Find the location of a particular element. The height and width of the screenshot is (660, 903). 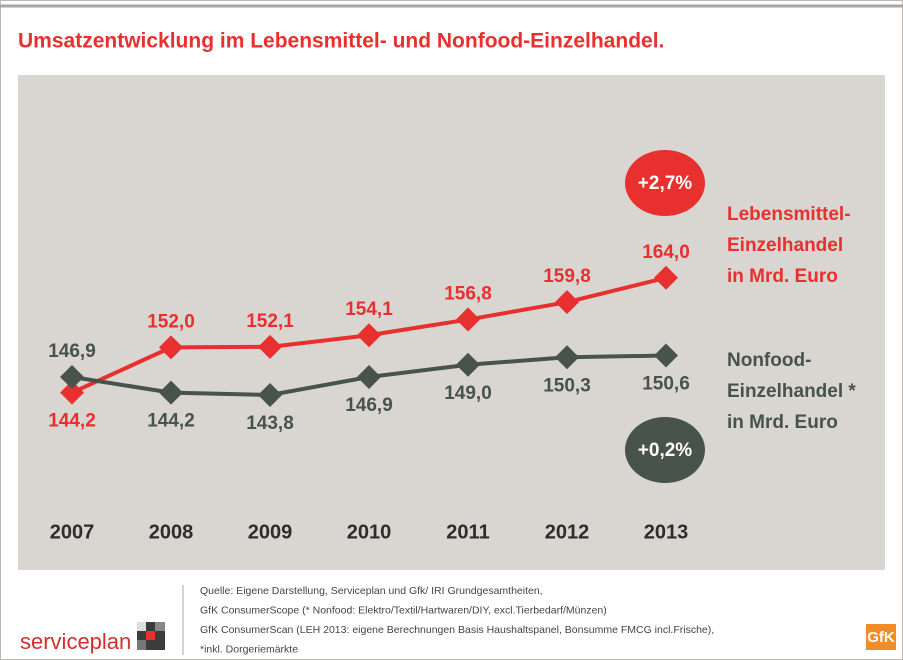

x-tick-label: 2009 is located at coordinates (270, 532).